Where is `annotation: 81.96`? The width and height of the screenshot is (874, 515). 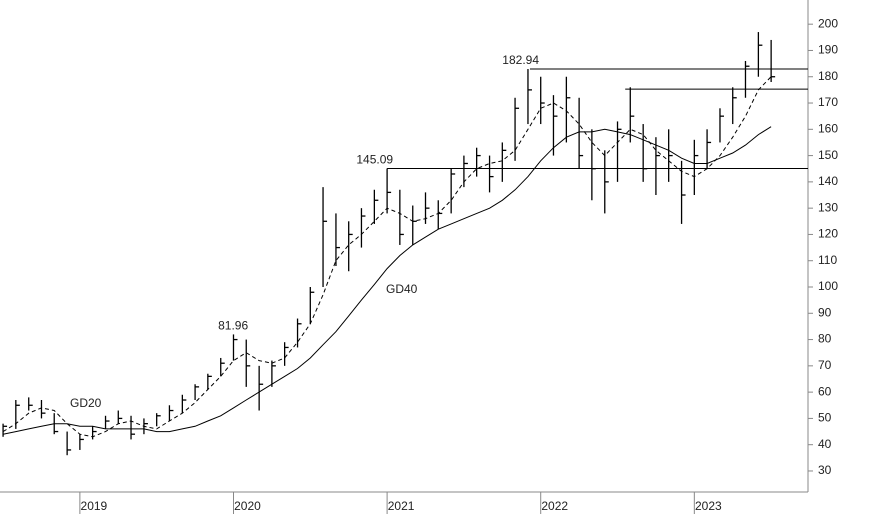 annotation: 81.96 is located at coordinates (233, 326).